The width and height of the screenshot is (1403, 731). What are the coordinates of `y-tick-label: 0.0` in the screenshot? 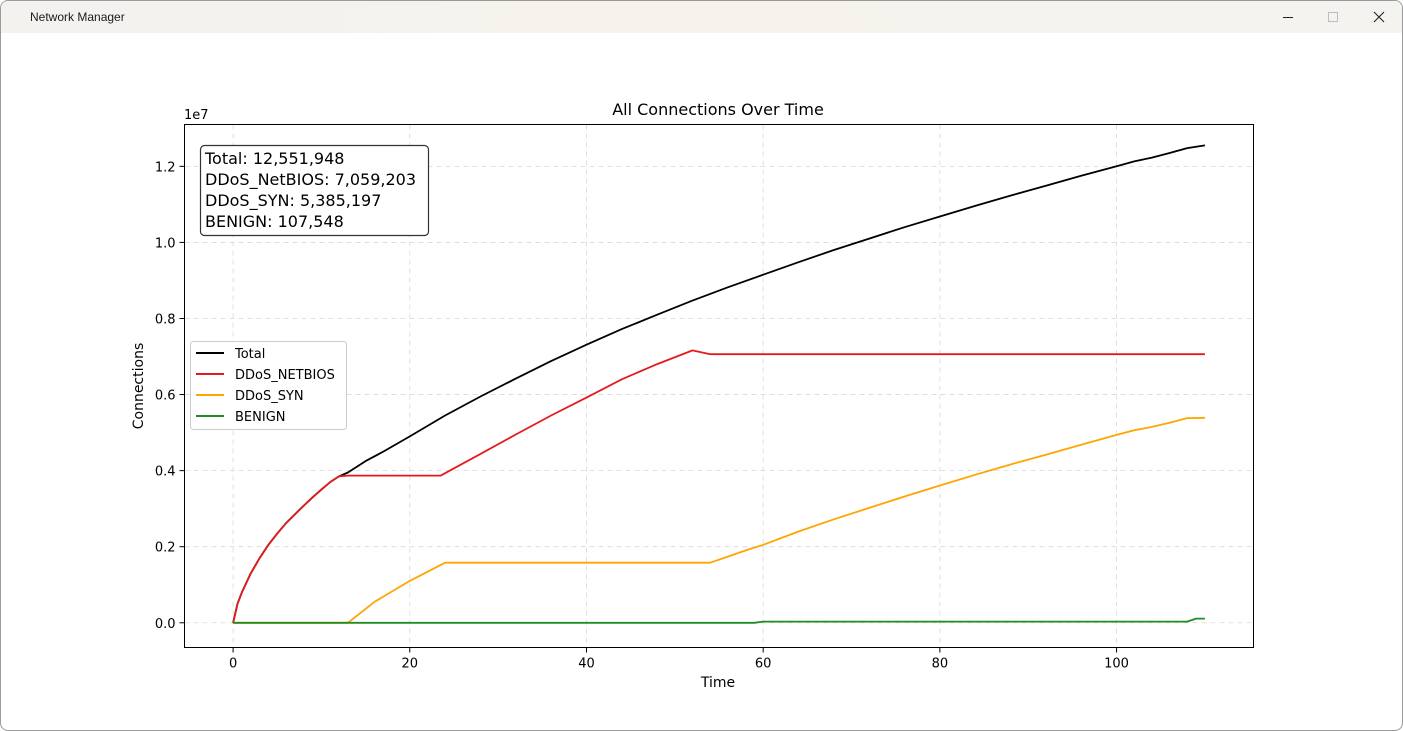 It's located at (165, 624).